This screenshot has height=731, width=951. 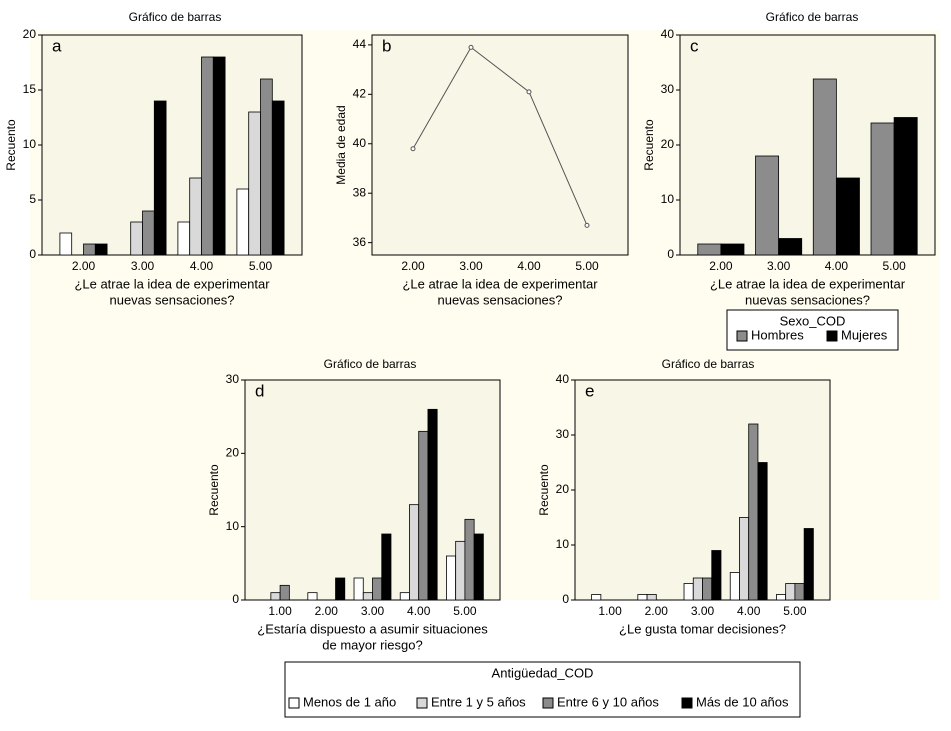 What do you see at coordinates (478, 701) in the screenshot?
I see `legend-label: Entre 1 y 5 años` at bounding box center [478, 701].